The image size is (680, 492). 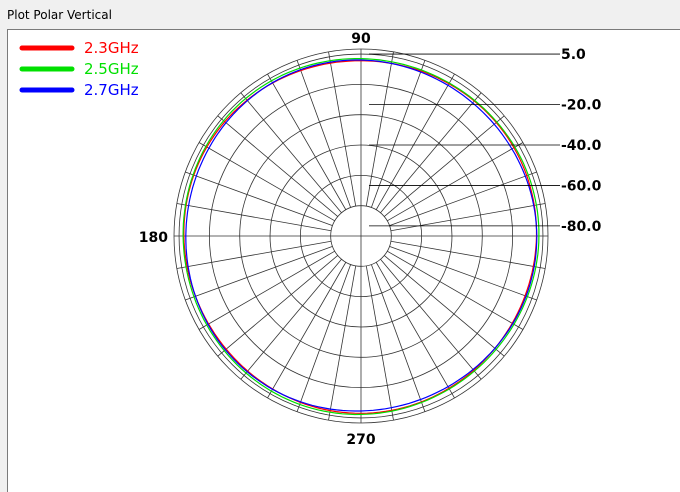 I want to click on radial-tick-label: -60.0, so click(x=581, y=186).